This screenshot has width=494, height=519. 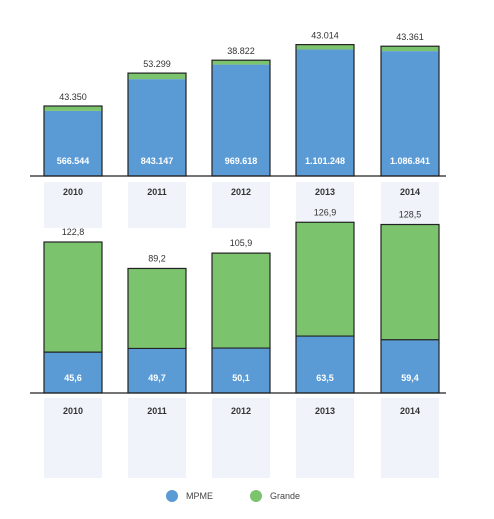 I want to click on legend-item-mpme: MPME, so click(x=189, y=496).